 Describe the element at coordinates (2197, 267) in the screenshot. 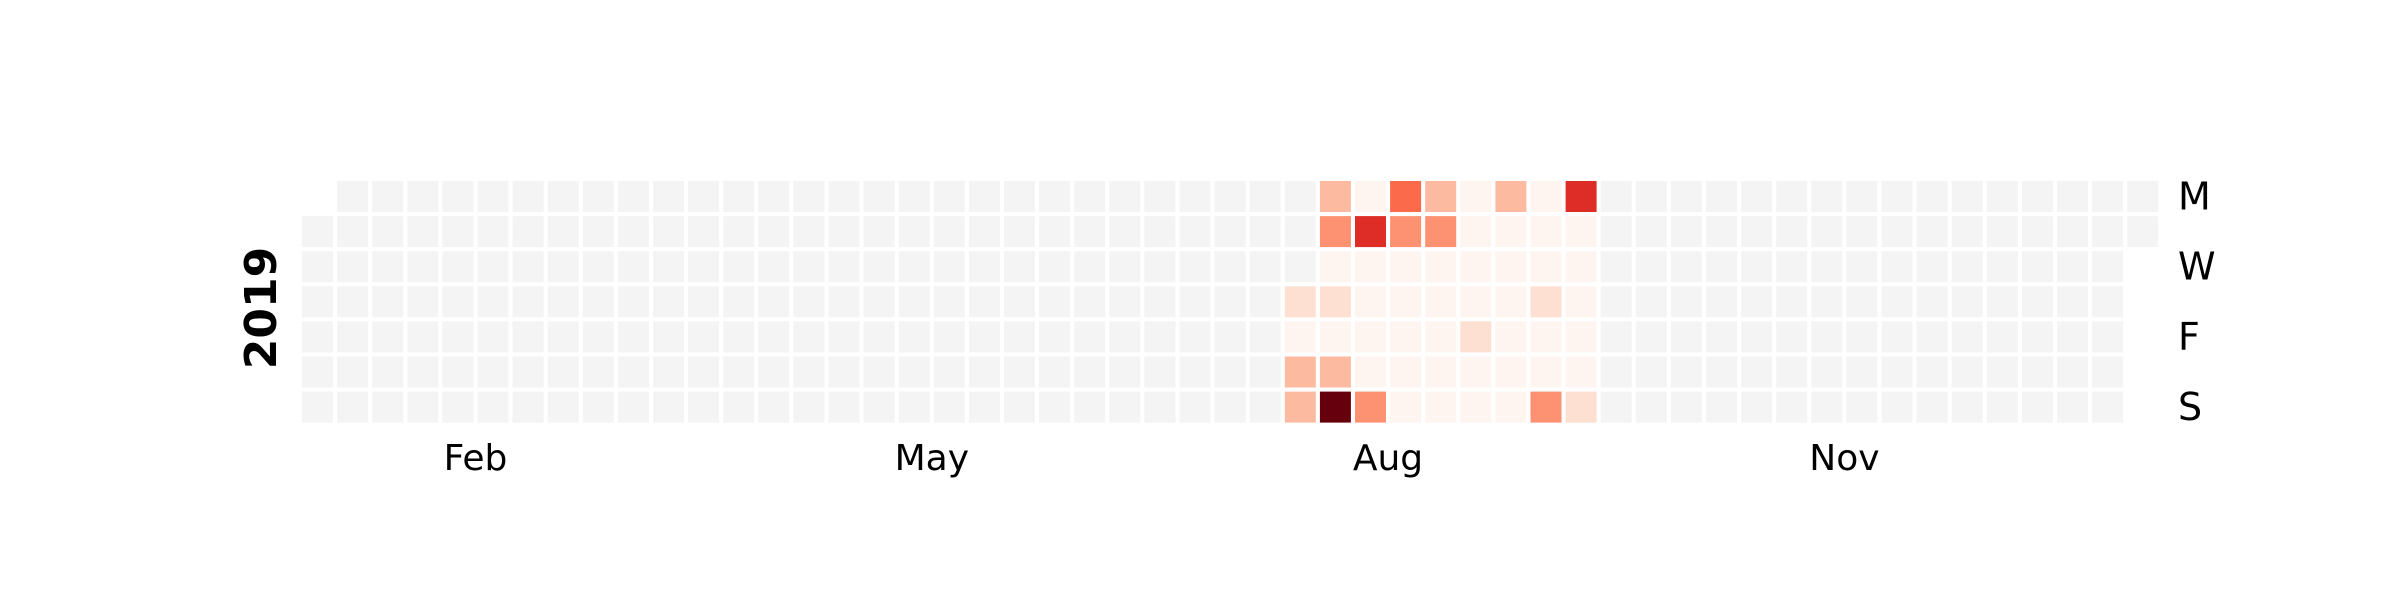

I see `weekday-tick-label: W` at that location.